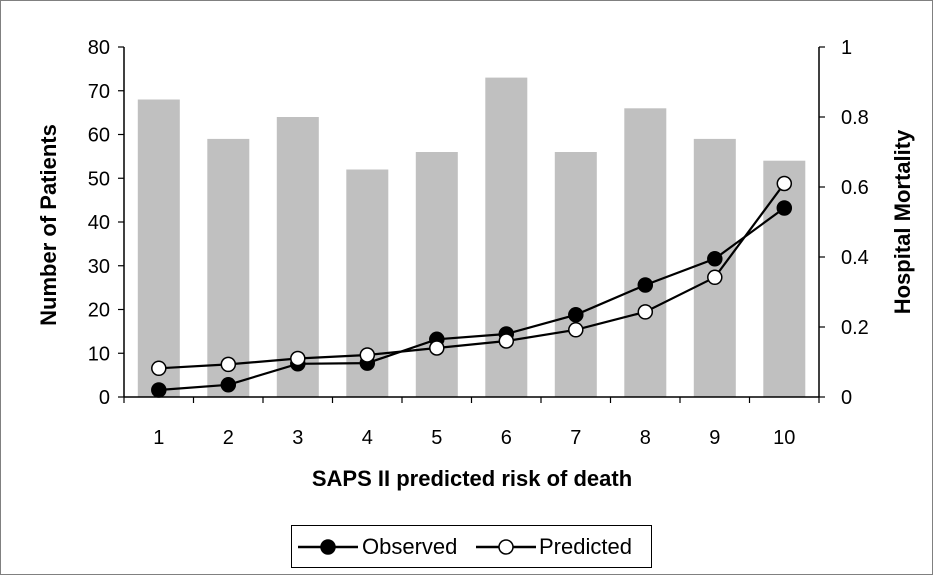 The image size is (933, 575). What do you see at coordinates (855, 188) in the screenshot?
I see `y2-tick-label: 0.6` at bounding box center [855, 188].